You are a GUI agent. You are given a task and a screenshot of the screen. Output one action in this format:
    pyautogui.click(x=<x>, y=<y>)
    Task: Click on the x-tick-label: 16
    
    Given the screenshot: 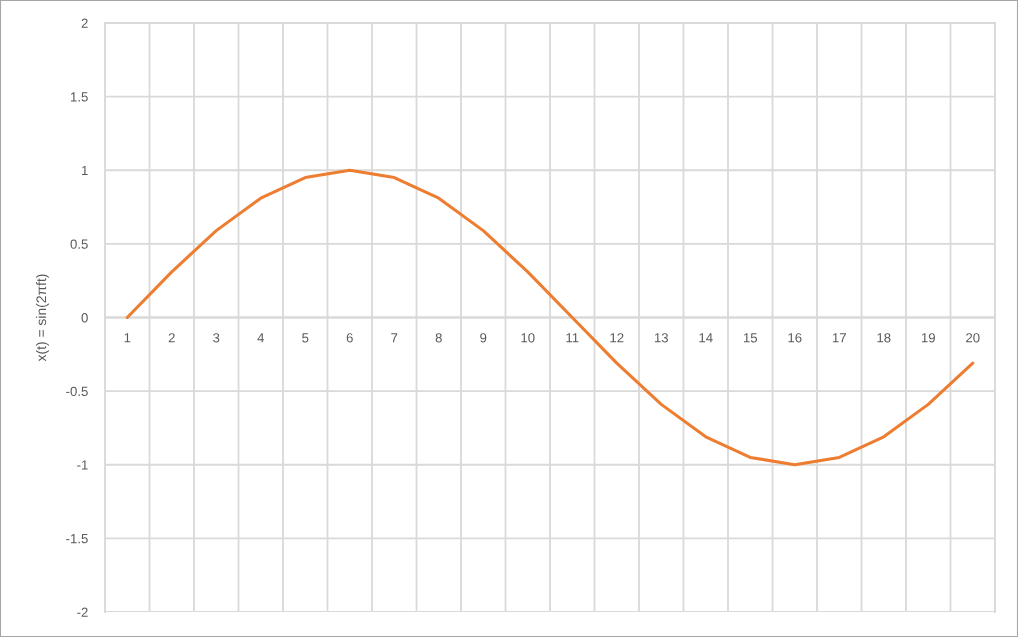 What is the action you would take?
    pyautogui.click(x=795, y=338)
    